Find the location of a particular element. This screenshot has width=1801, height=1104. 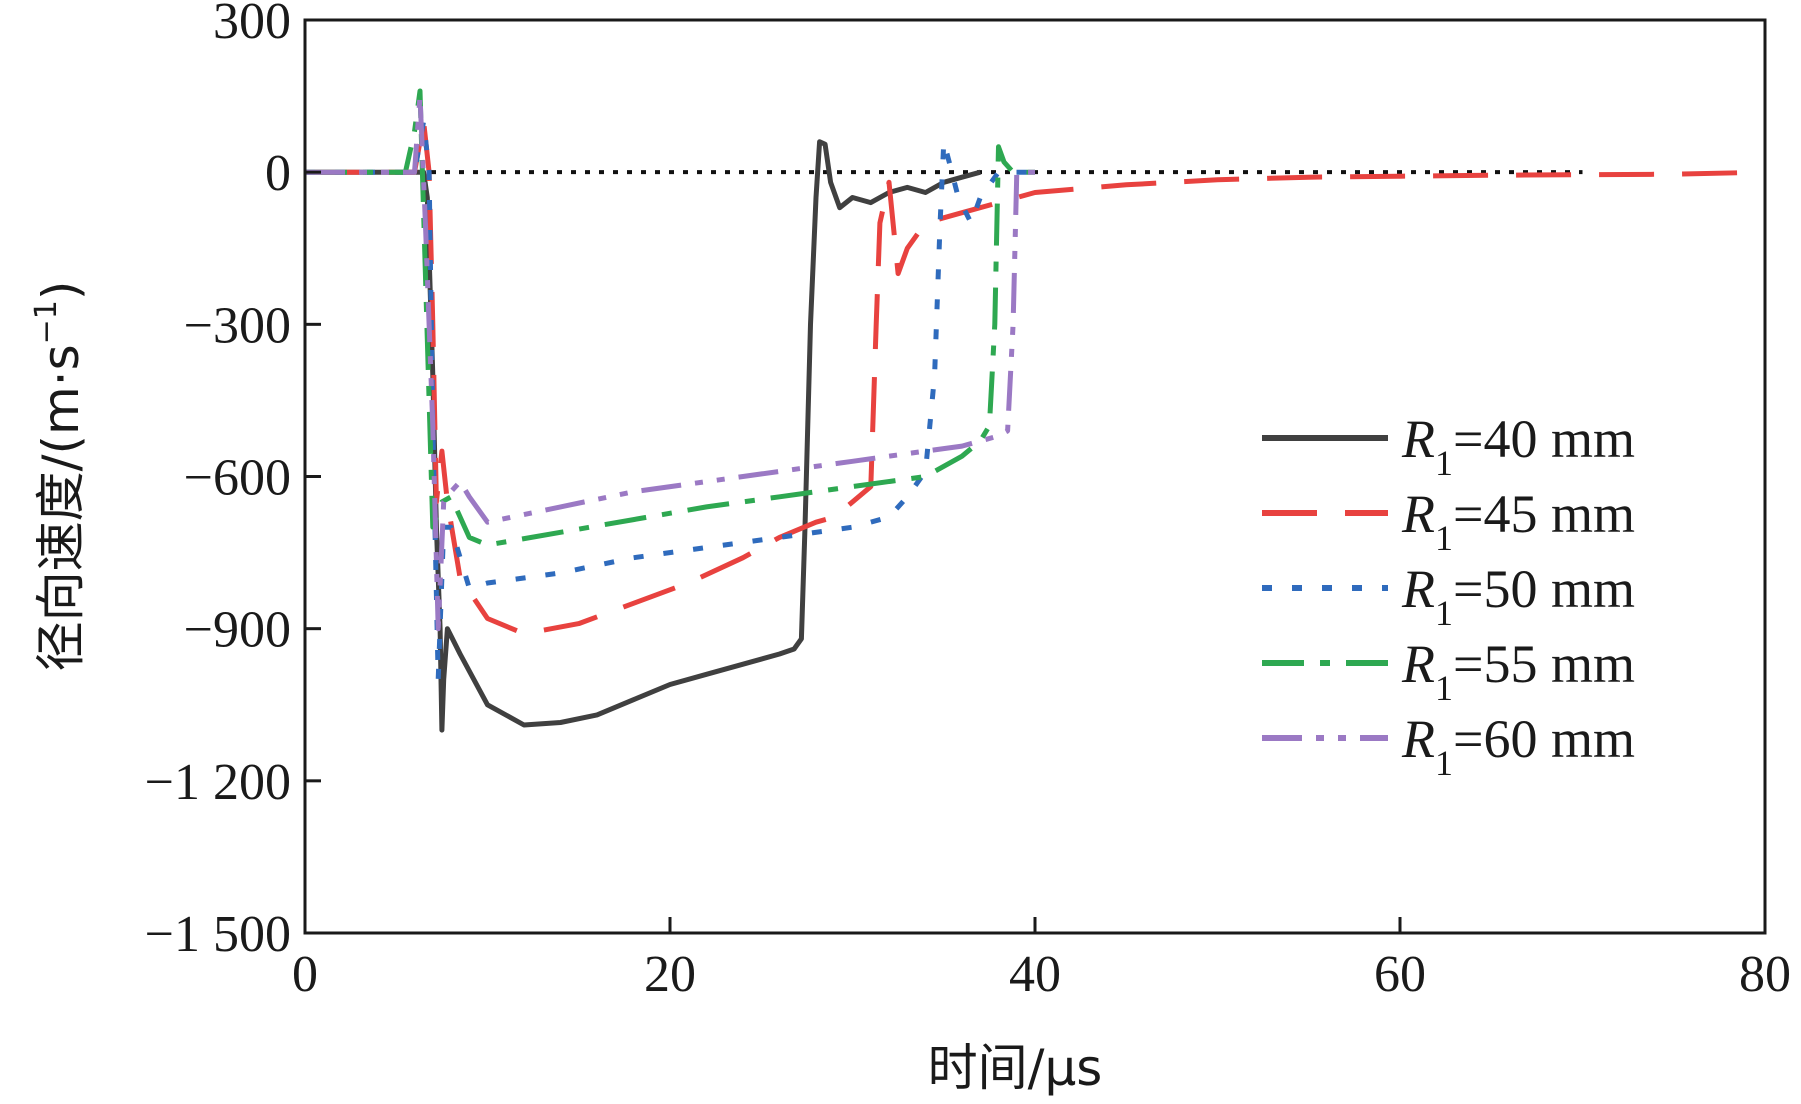

y-tick-label: 0 is located at coordinates (278, 173).